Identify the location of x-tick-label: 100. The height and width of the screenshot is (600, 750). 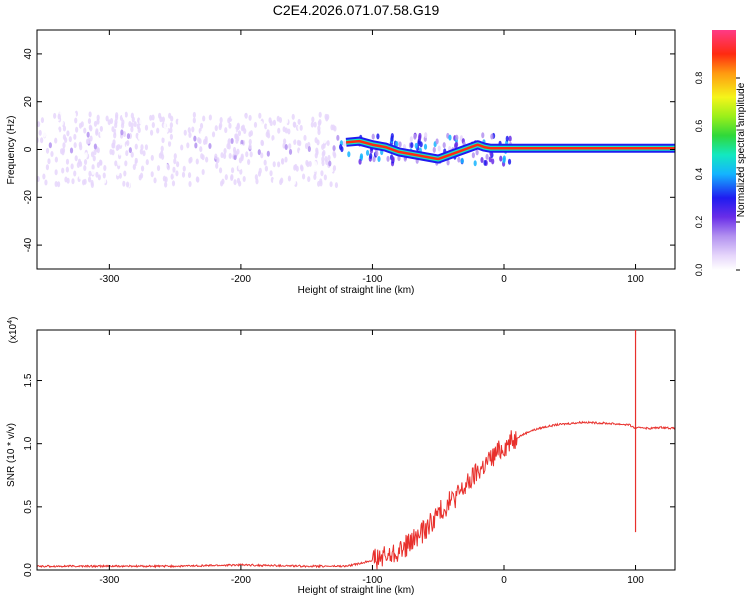
(635, 580).